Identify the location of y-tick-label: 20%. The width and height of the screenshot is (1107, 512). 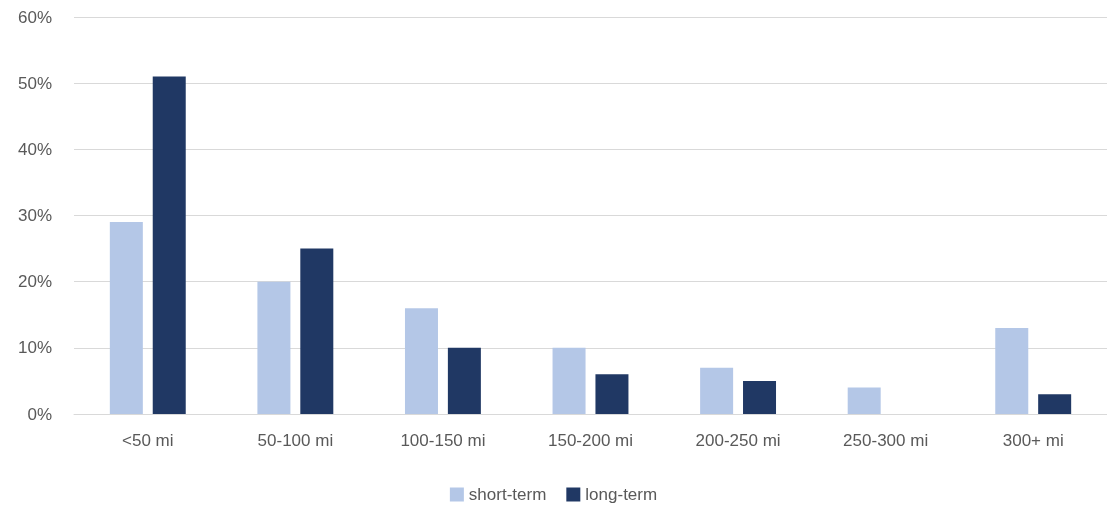
(34, 282).